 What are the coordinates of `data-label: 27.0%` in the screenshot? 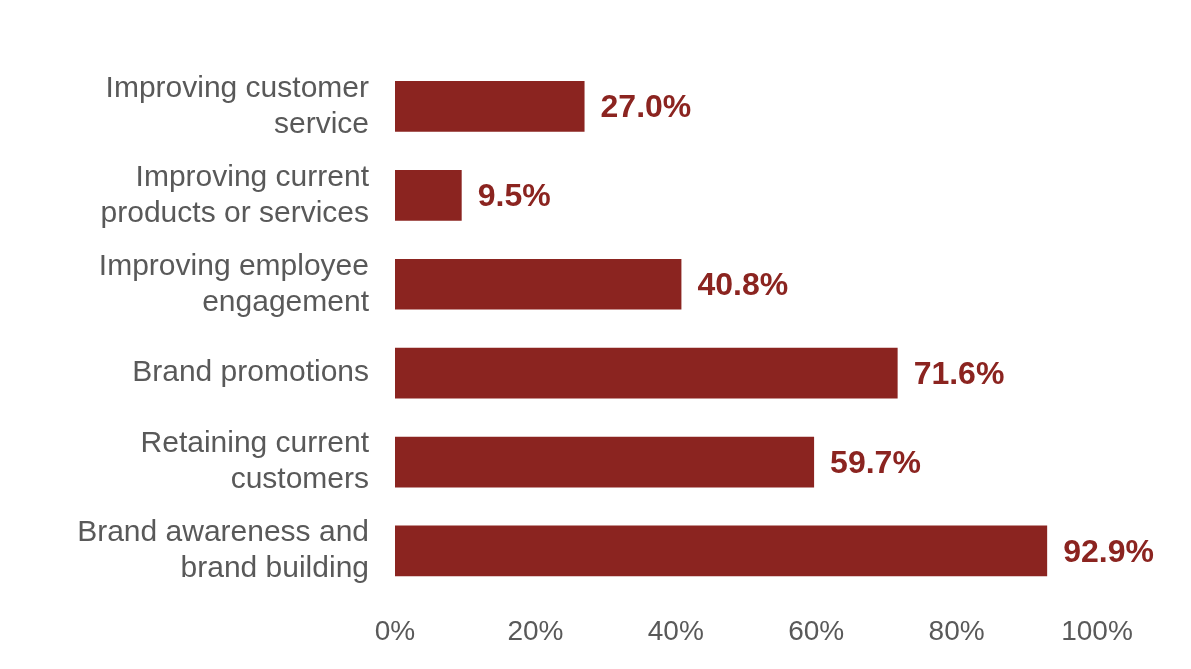 It's located at (646, 106).